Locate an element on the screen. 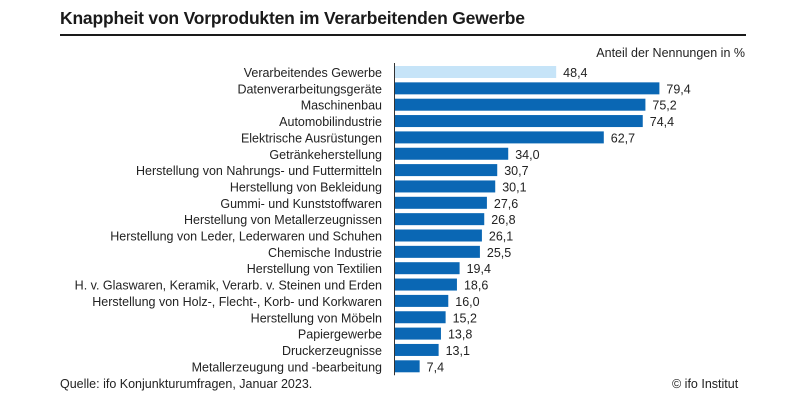  category-label: Automobilindustrie is located at coordinates (330, 122).